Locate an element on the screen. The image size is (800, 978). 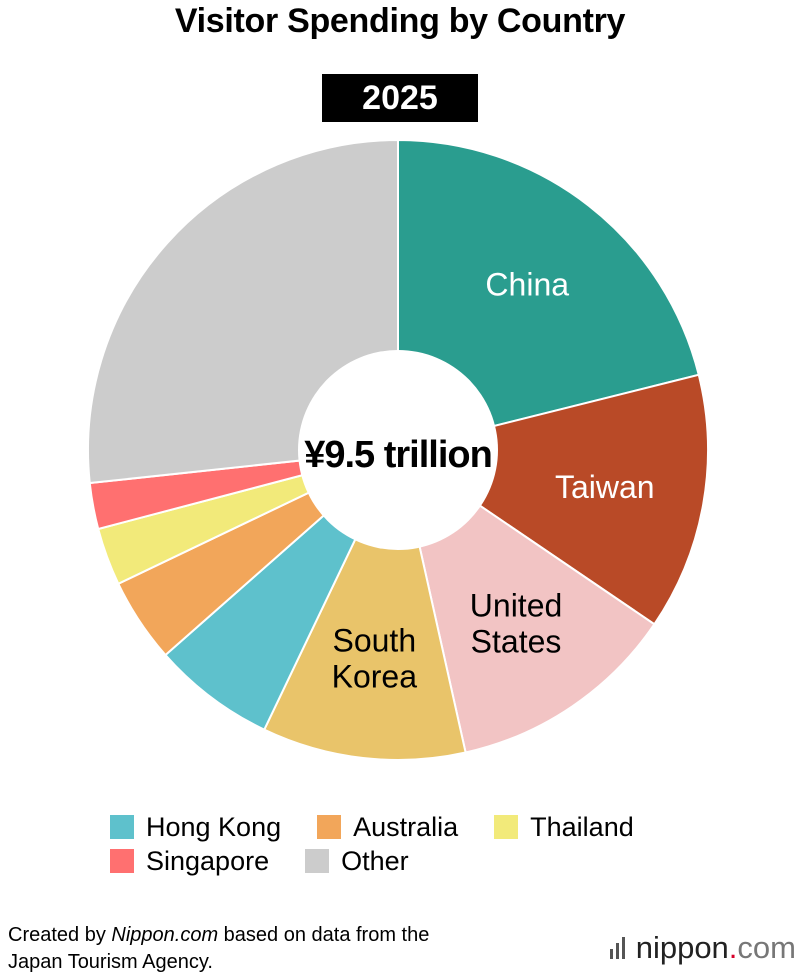
signal-bars-icon is located at coordinates (618, 948).